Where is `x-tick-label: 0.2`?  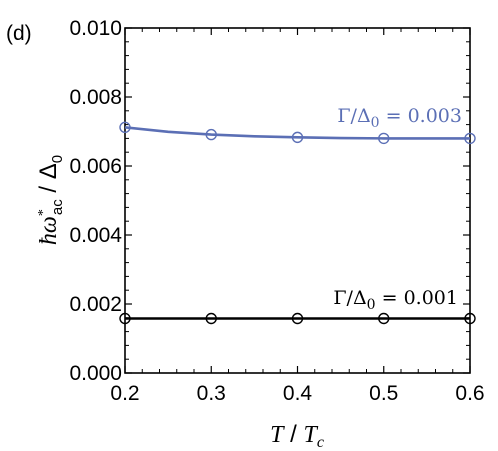 x-tick-label: 0.2 is located at coordinates (124, 393).